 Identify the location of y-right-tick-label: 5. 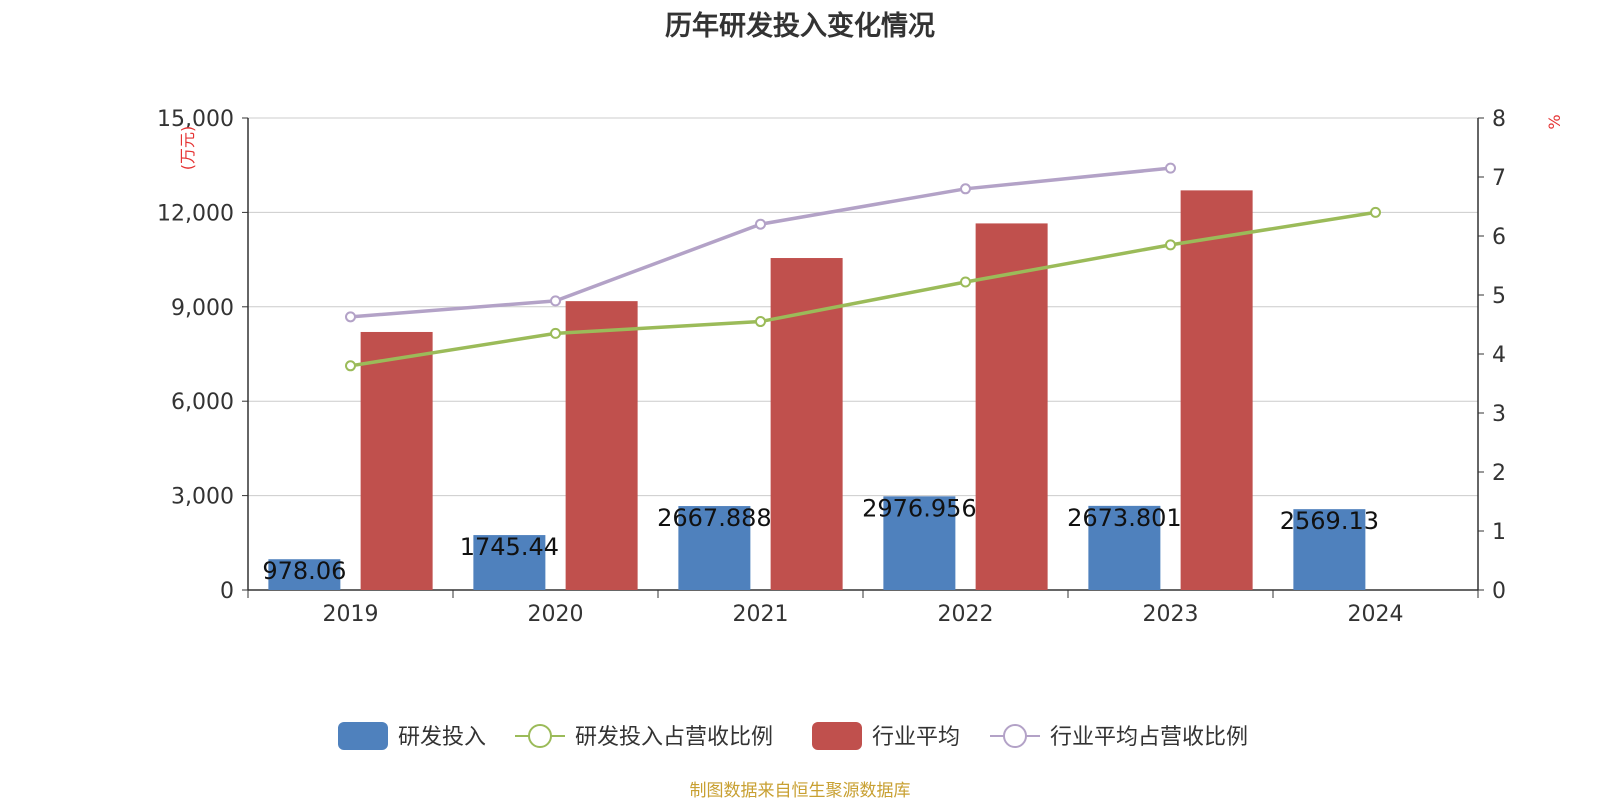
(1499, 296).